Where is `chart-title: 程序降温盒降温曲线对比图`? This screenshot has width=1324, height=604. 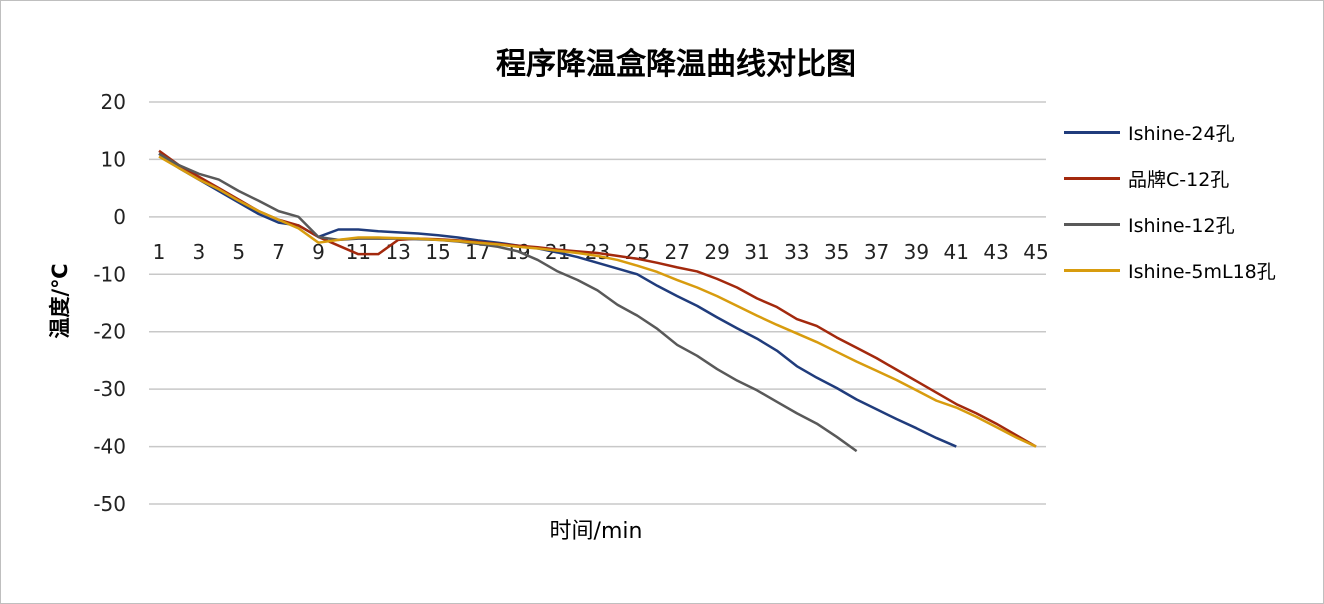
chart-title: 程序降温盒降温曲线对比图 is located at coordinates (676, 64).